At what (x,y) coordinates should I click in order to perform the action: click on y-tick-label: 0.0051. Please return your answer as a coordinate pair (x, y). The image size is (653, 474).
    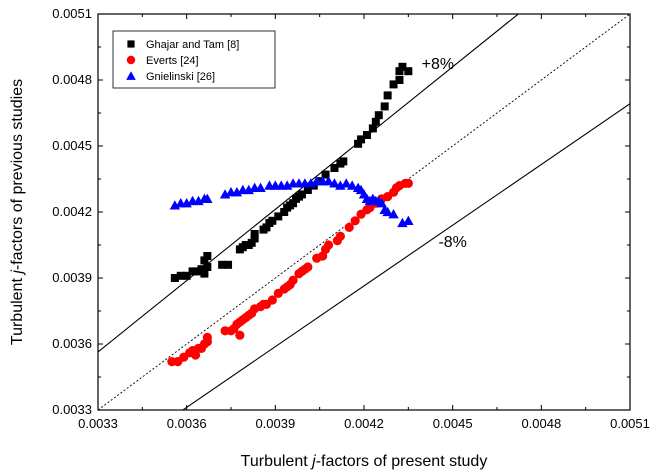
    Looking at the image, I should click on (72, 13).